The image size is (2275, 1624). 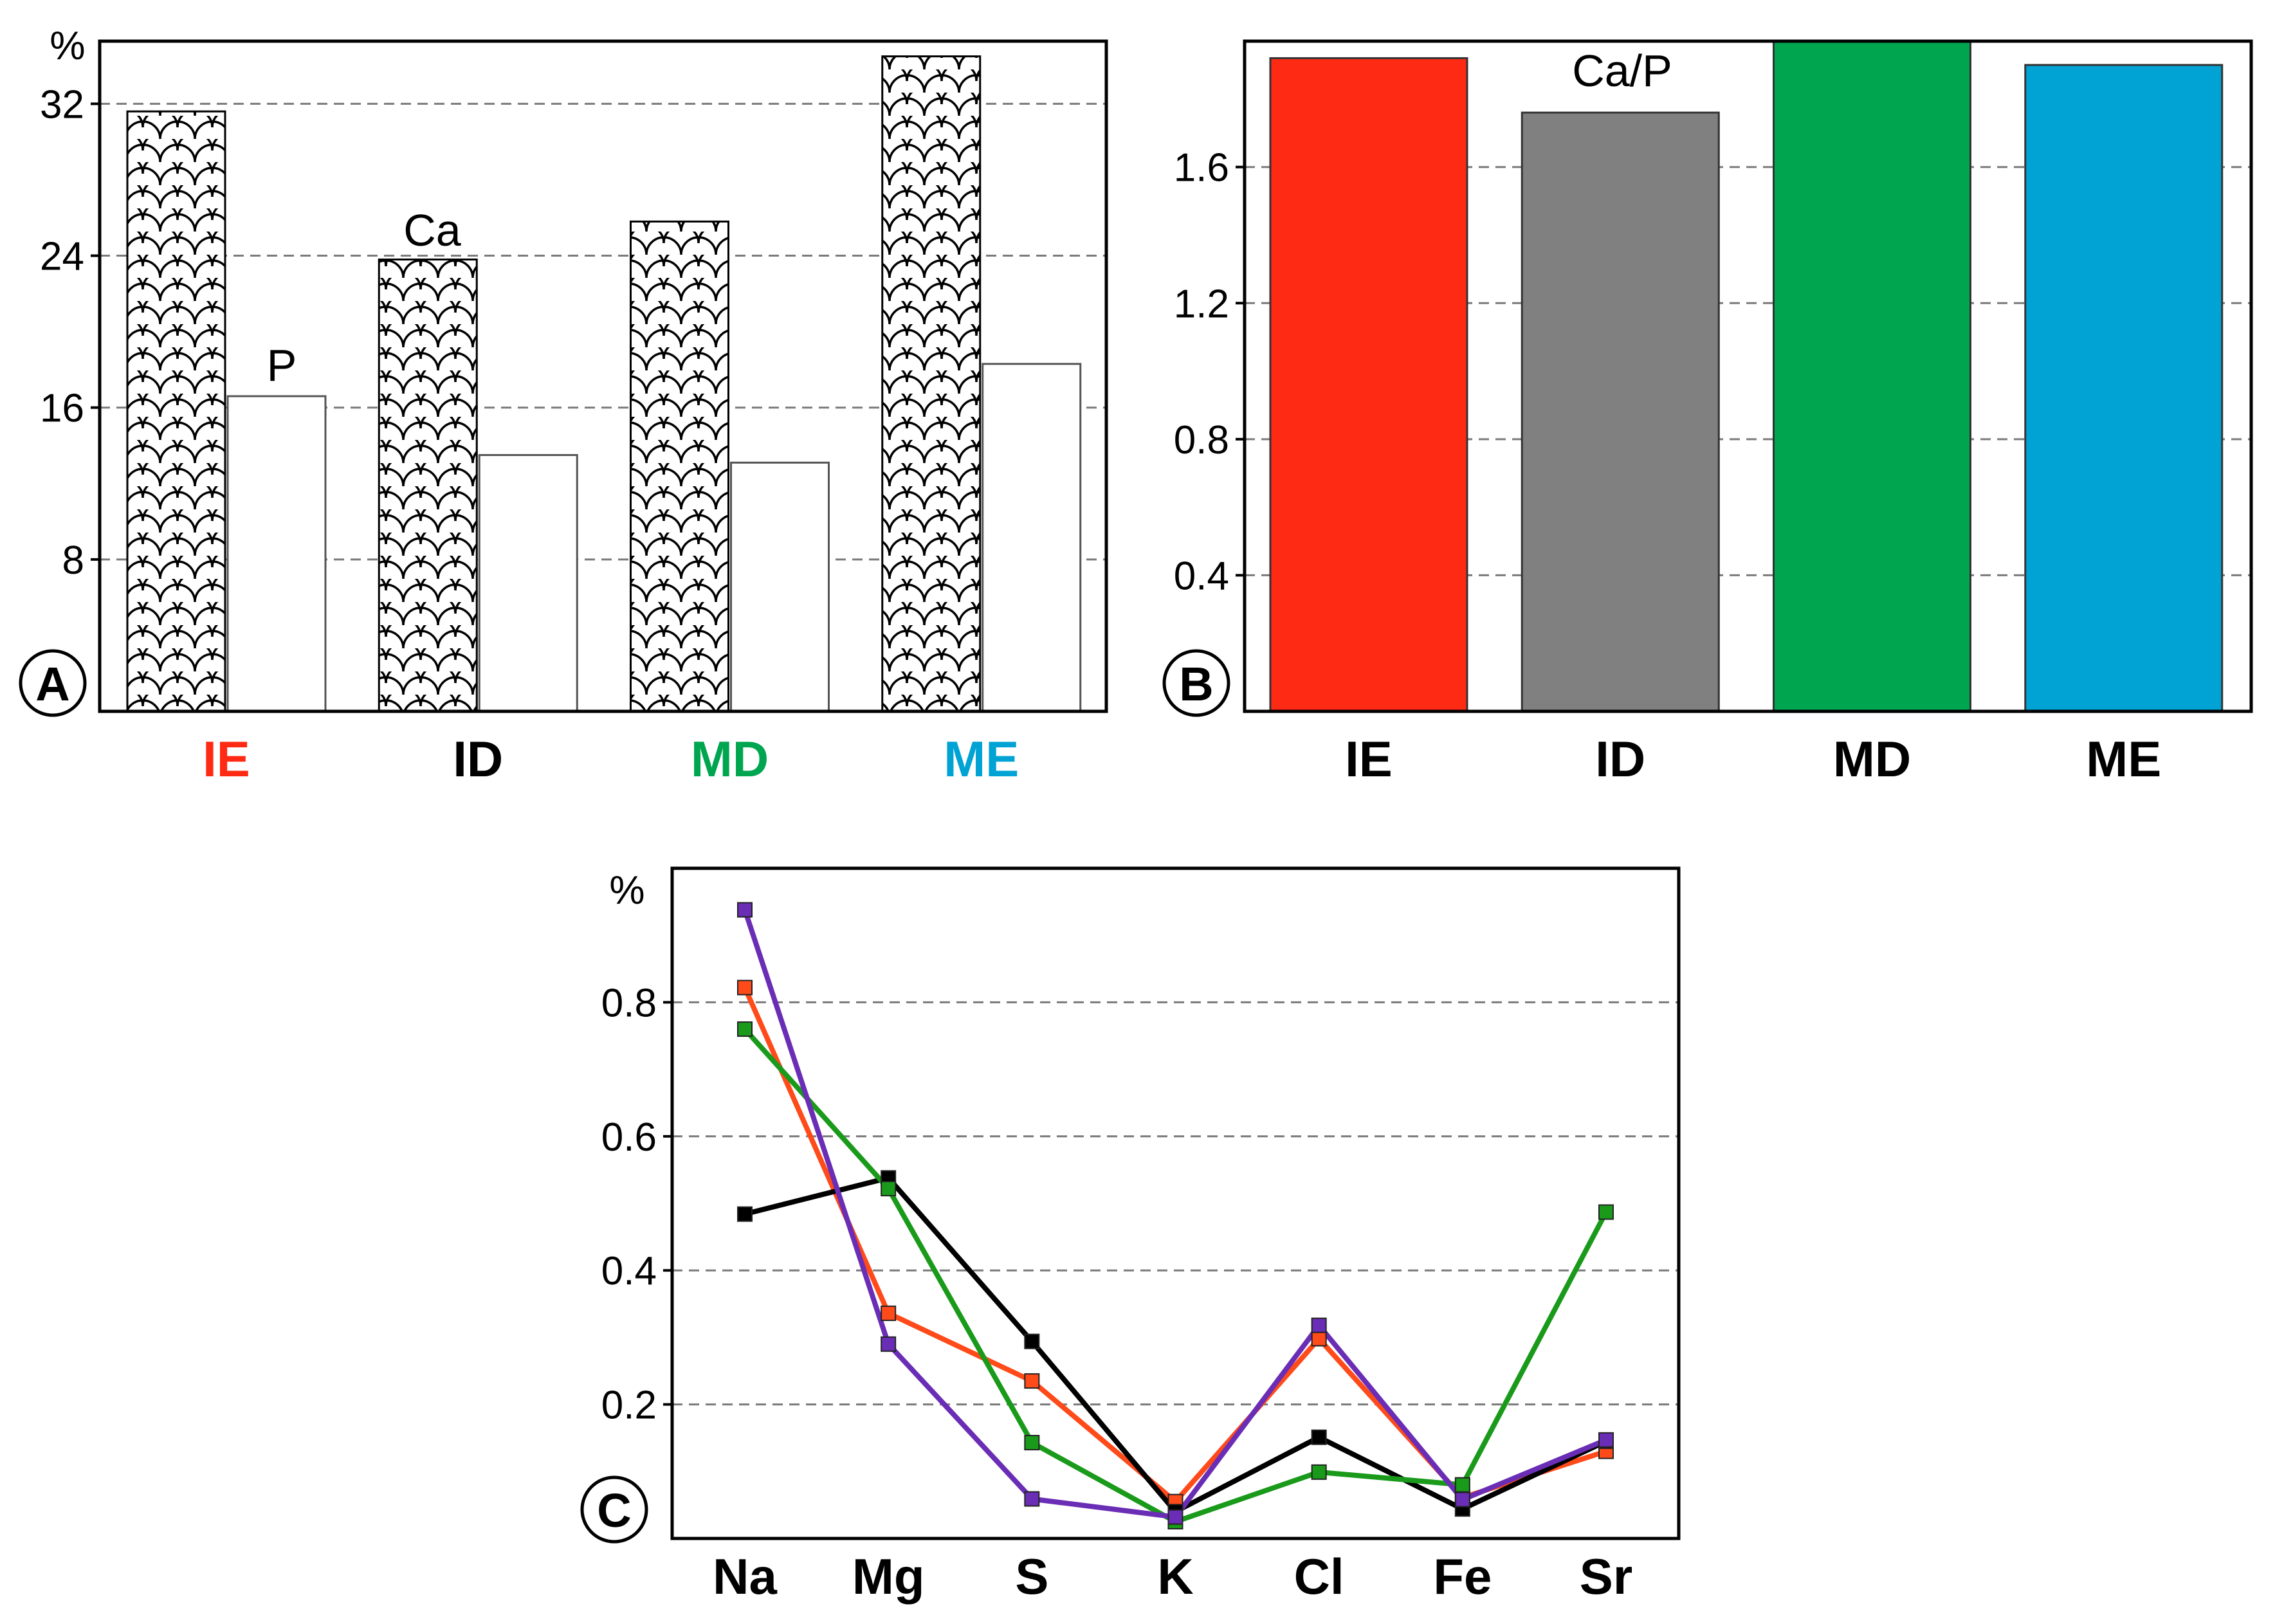 What do you see at coordinates (1620, 759) in the screenshot?
I see `b-category-label: ID` at bounding box center [1620, 759].